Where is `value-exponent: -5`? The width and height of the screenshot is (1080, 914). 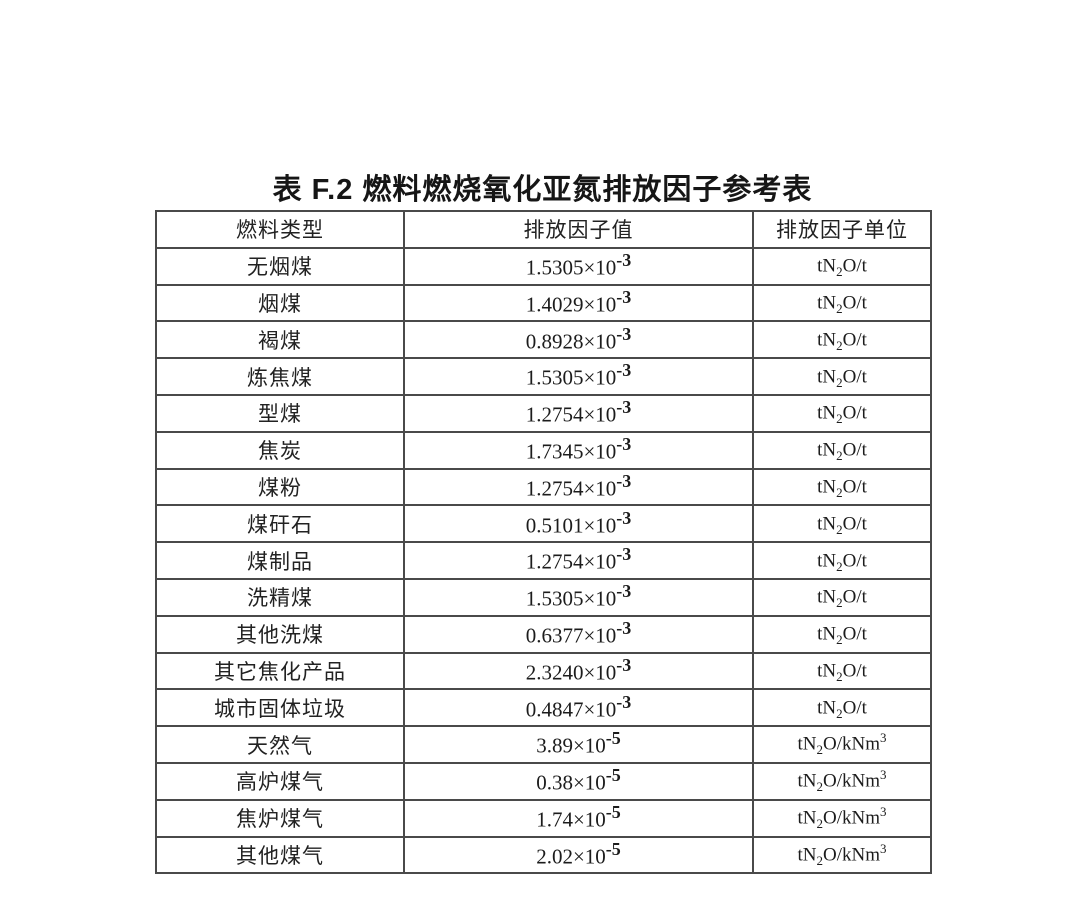 value-exponent: -5 is located at coordinates (613, 775).